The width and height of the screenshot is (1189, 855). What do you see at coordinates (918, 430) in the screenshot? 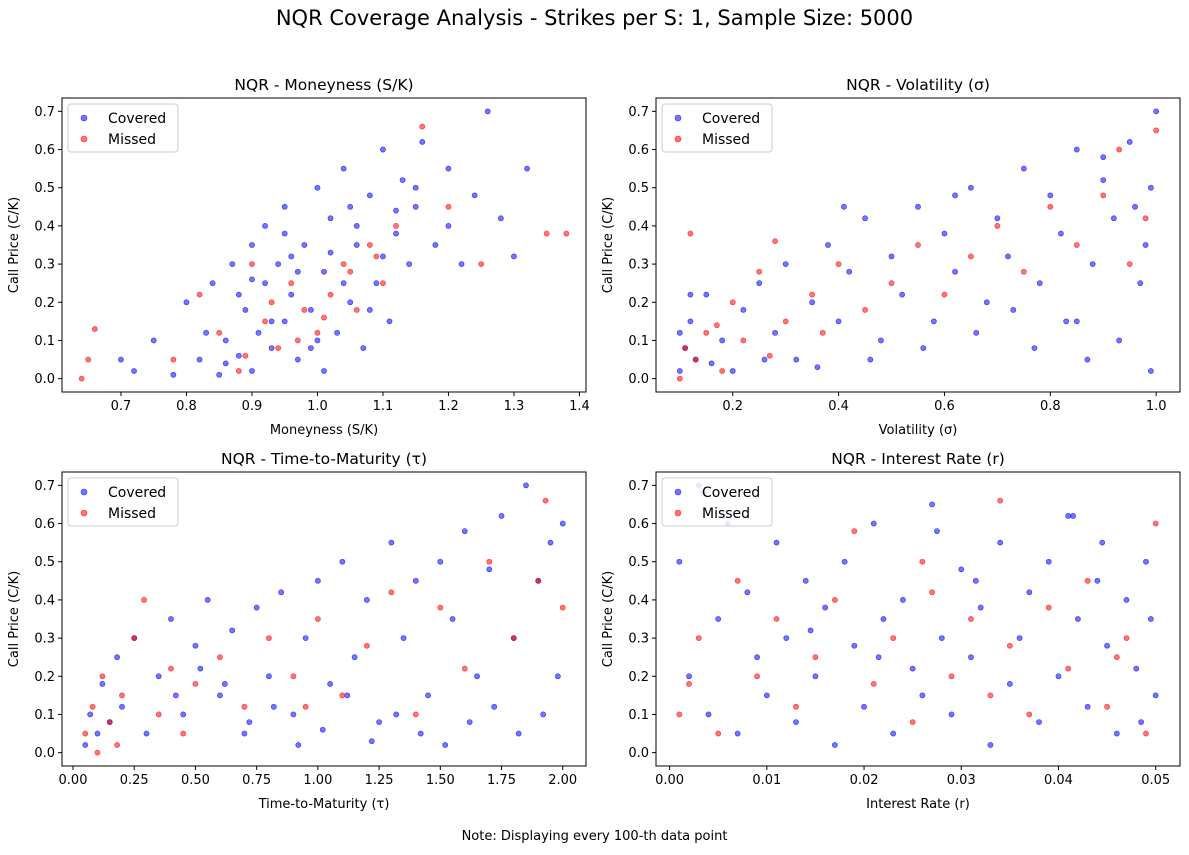
I see `x-axis-label: Volatility (σ)` at bounding box center [918, 430].